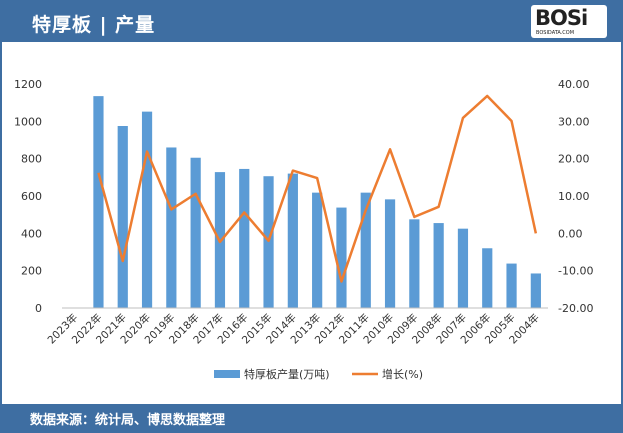 The width and height of the screenshot is (623, 433). Describe the element at coordinates (575, 308) in the screenshot. I see `right-tick-label: -20.00` at that location.